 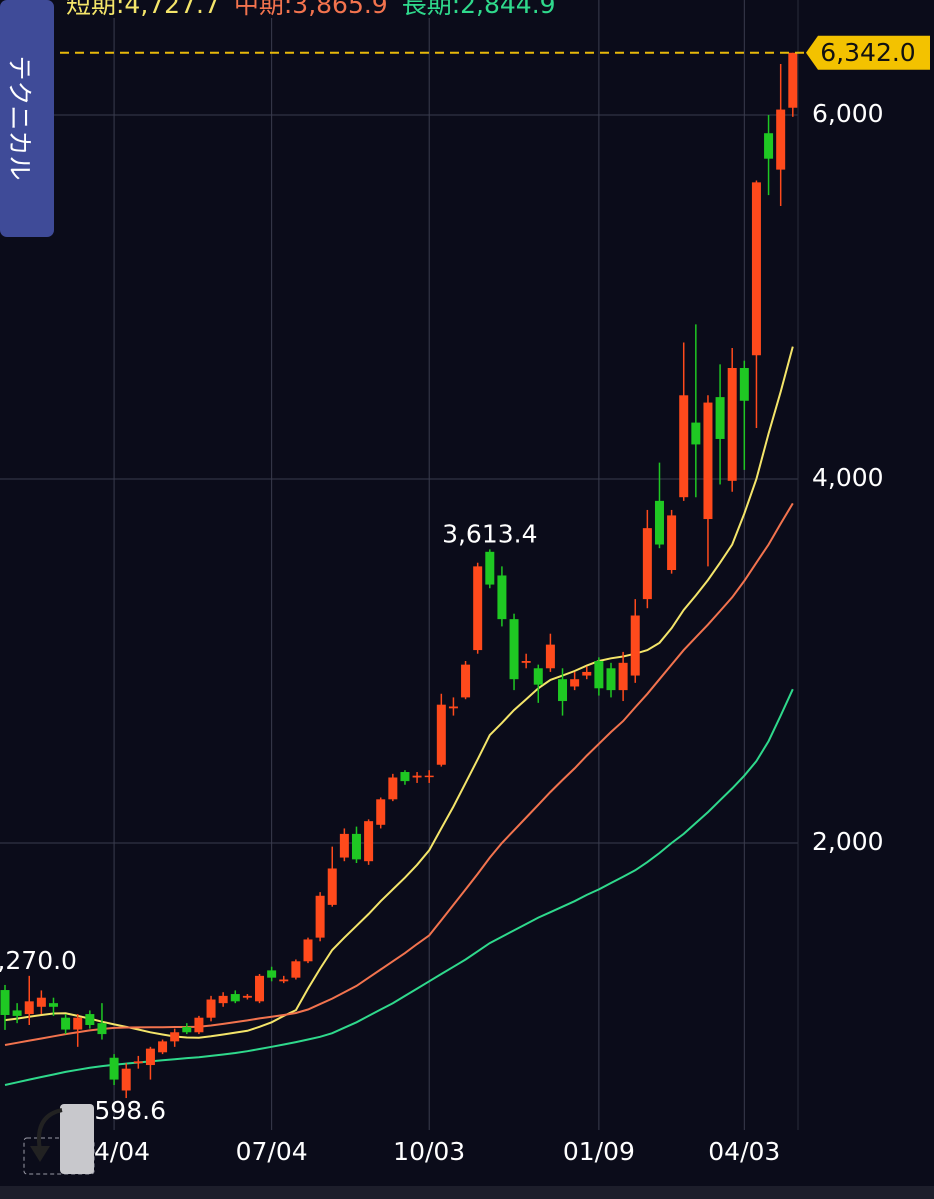 I want to click on icon-card, so click(x=77, y=1139).